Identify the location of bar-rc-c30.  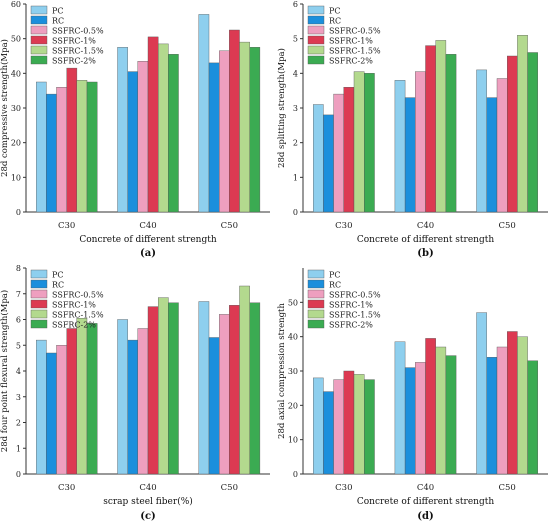
(328, 163).